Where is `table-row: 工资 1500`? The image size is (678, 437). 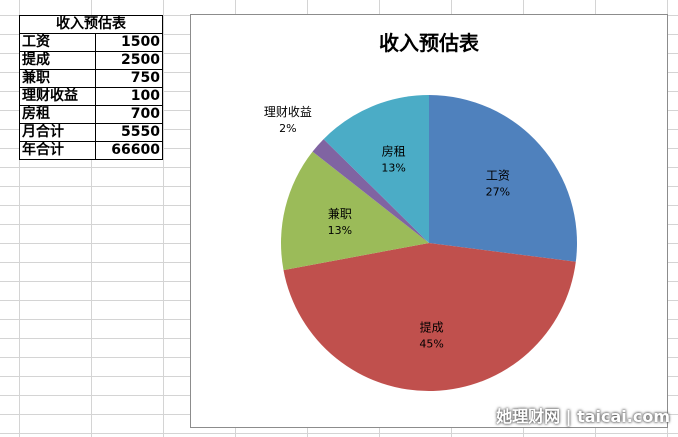 table-row: 工资 1500 is located at coordinates (90, 42).